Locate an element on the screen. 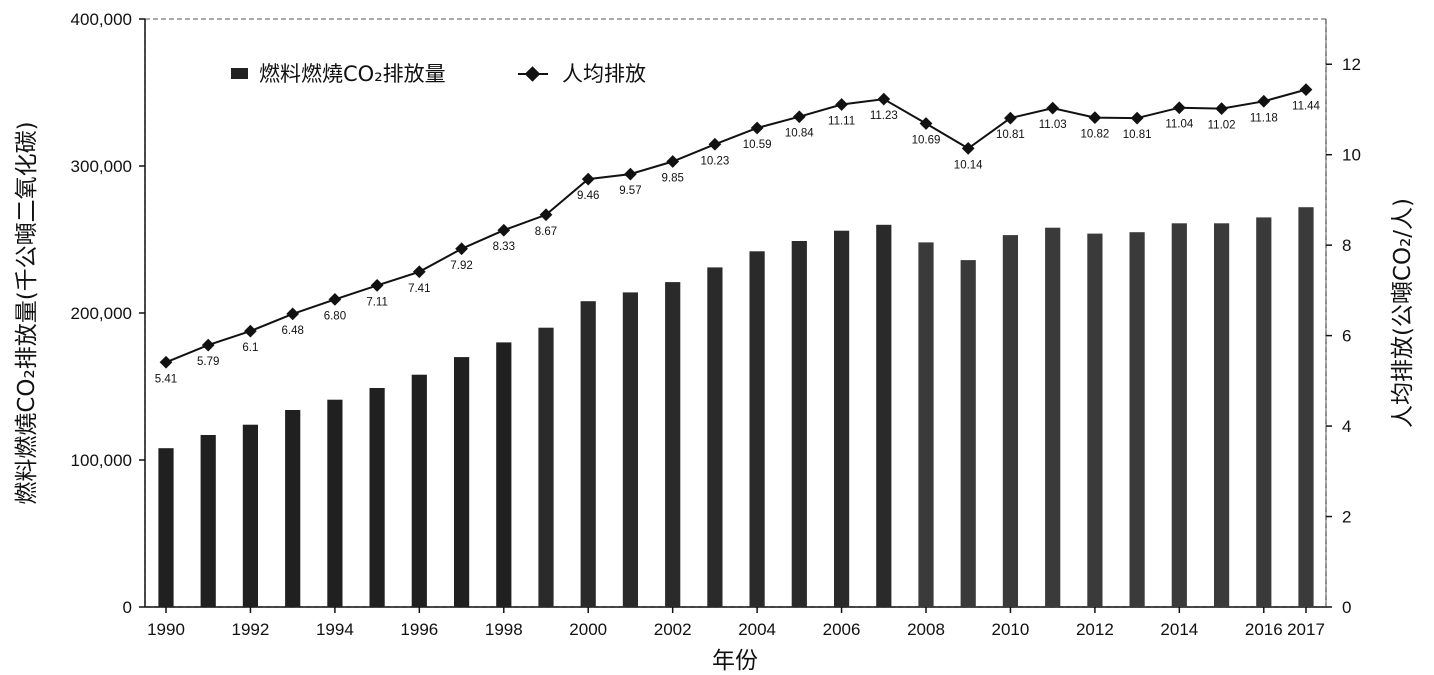  line-label-1995: 7.11 is located at coordinates (377, 302).